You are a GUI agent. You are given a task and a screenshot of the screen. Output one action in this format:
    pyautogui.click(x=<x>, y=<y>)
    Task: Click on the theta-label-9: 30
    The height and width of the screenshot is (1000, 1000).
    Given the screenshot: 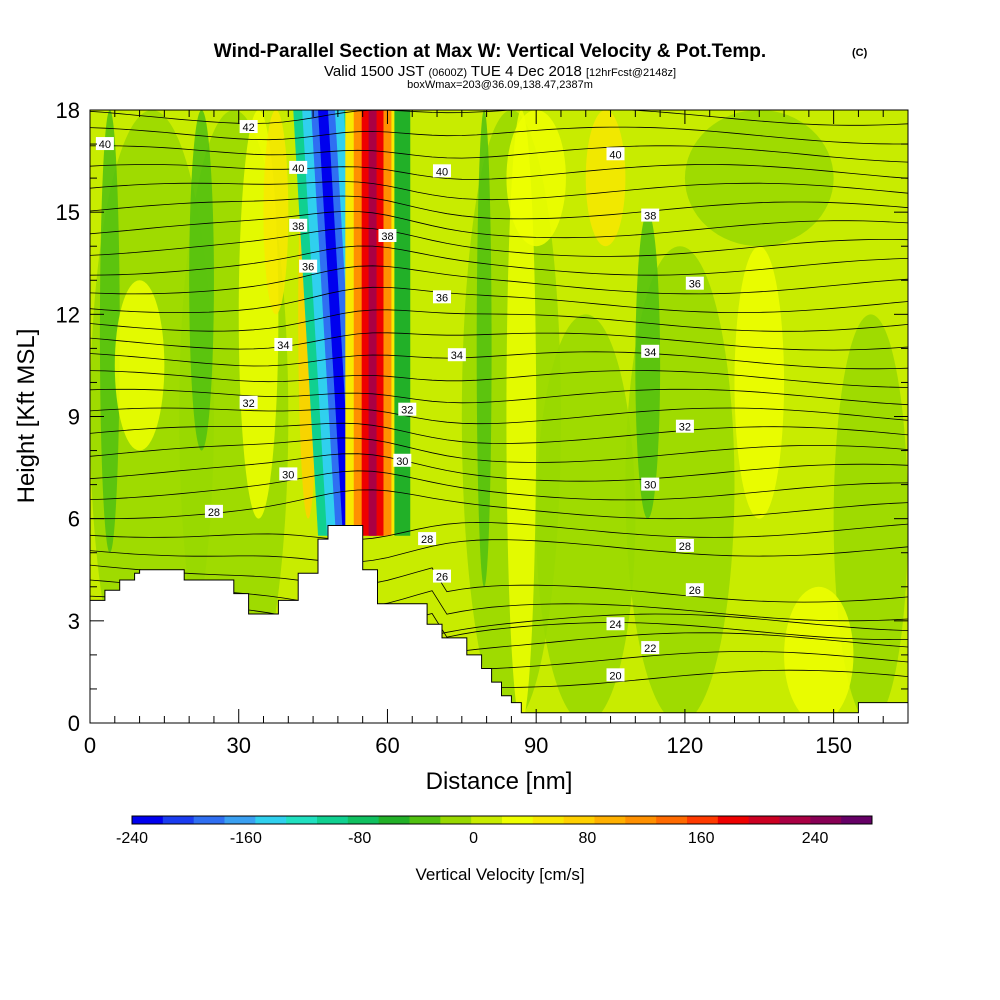 What is the action you would take?
    pyautogui.click(x=402, y=460)
    